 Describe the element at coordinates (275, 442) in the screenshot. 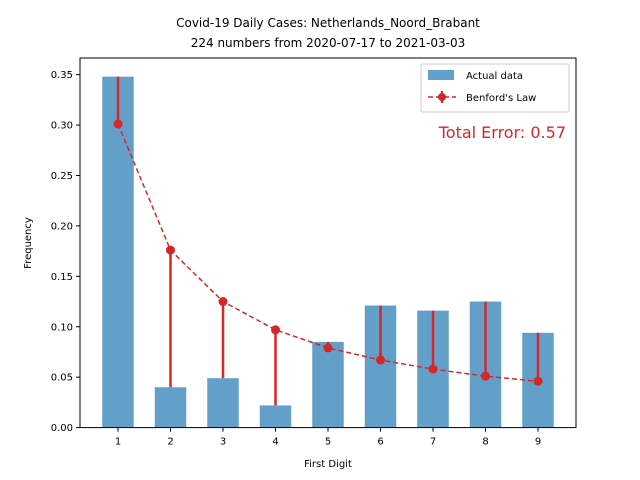

I see `x-tick-label: 4` at that location.